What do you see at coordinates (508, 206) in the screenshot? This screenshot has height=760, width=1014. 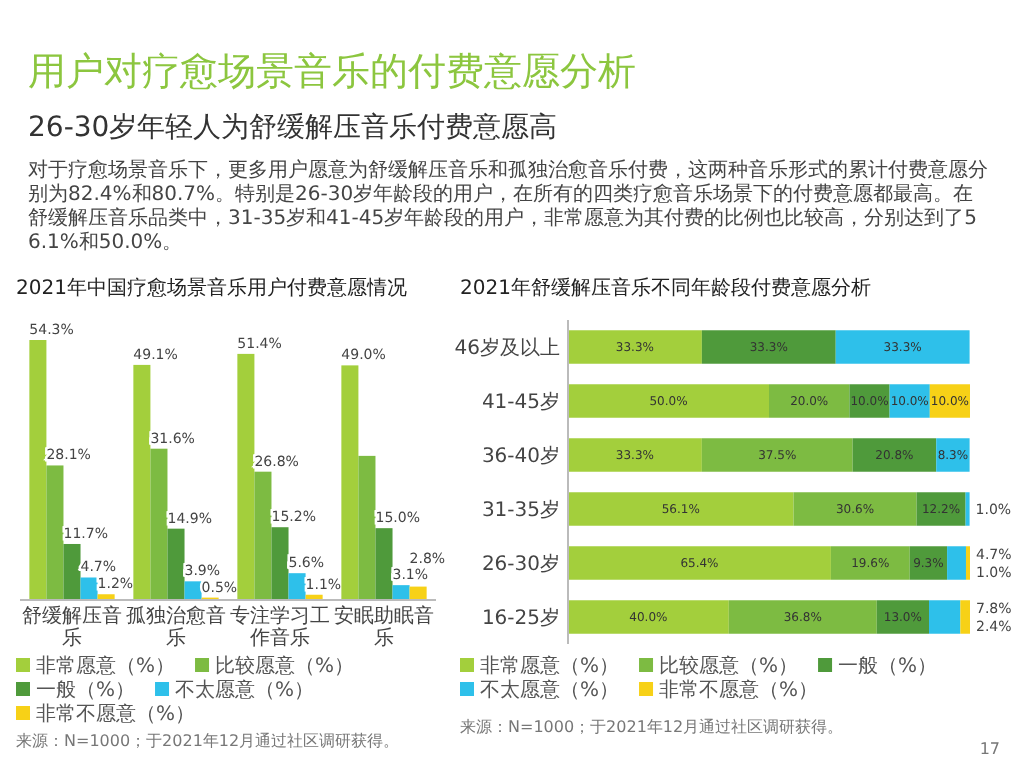 I see `text: 对于疗愈场景音乐下，更多用户愿意为舒缓解压音乐和孤独治愈音乐付费，这两种音乐形式的累计付费意愿分别为82.4%和80.7%。特别是26-30岁年龄段的用户，在所有的四类疗愈音乐场景下的付费意愿都最高。在舒缓解压音乐品类中，31-35岁和41-45岁年龄段的用户，非常愿意为其付费的比例也比较高，分别达到了56.1%和50.0%。` at bounding box center [508, 206].